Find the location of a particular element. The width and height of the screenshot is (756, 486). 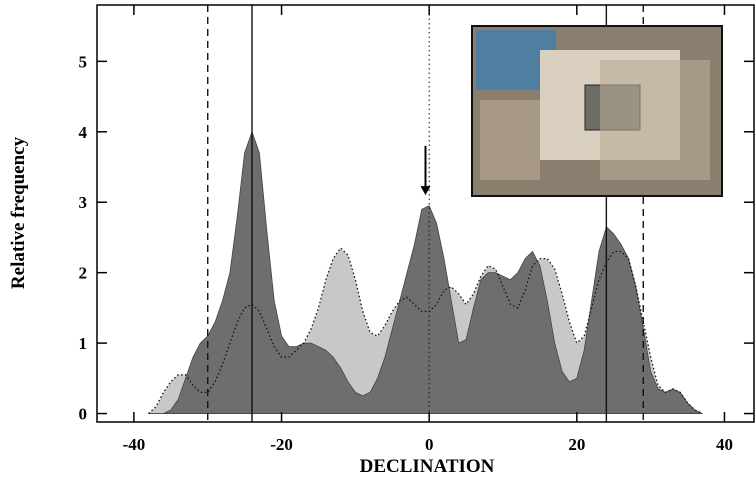

inset-photo is located at coordinates (597, 111).